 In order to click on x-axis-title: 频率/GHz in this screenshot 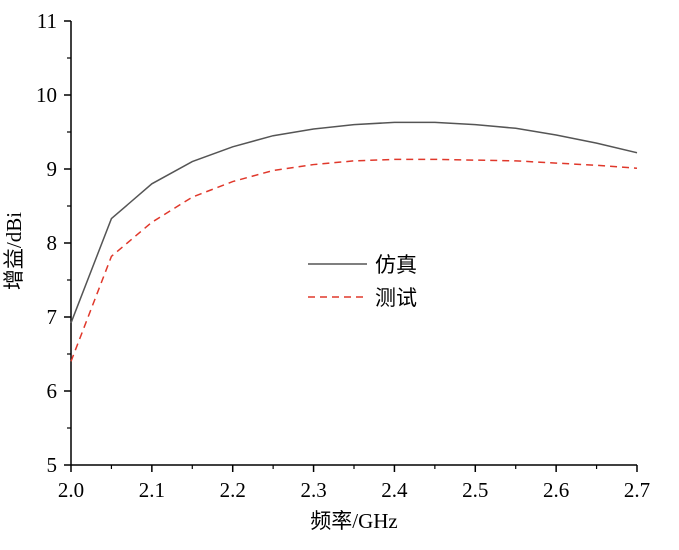, I will do `click(354, 521)`.